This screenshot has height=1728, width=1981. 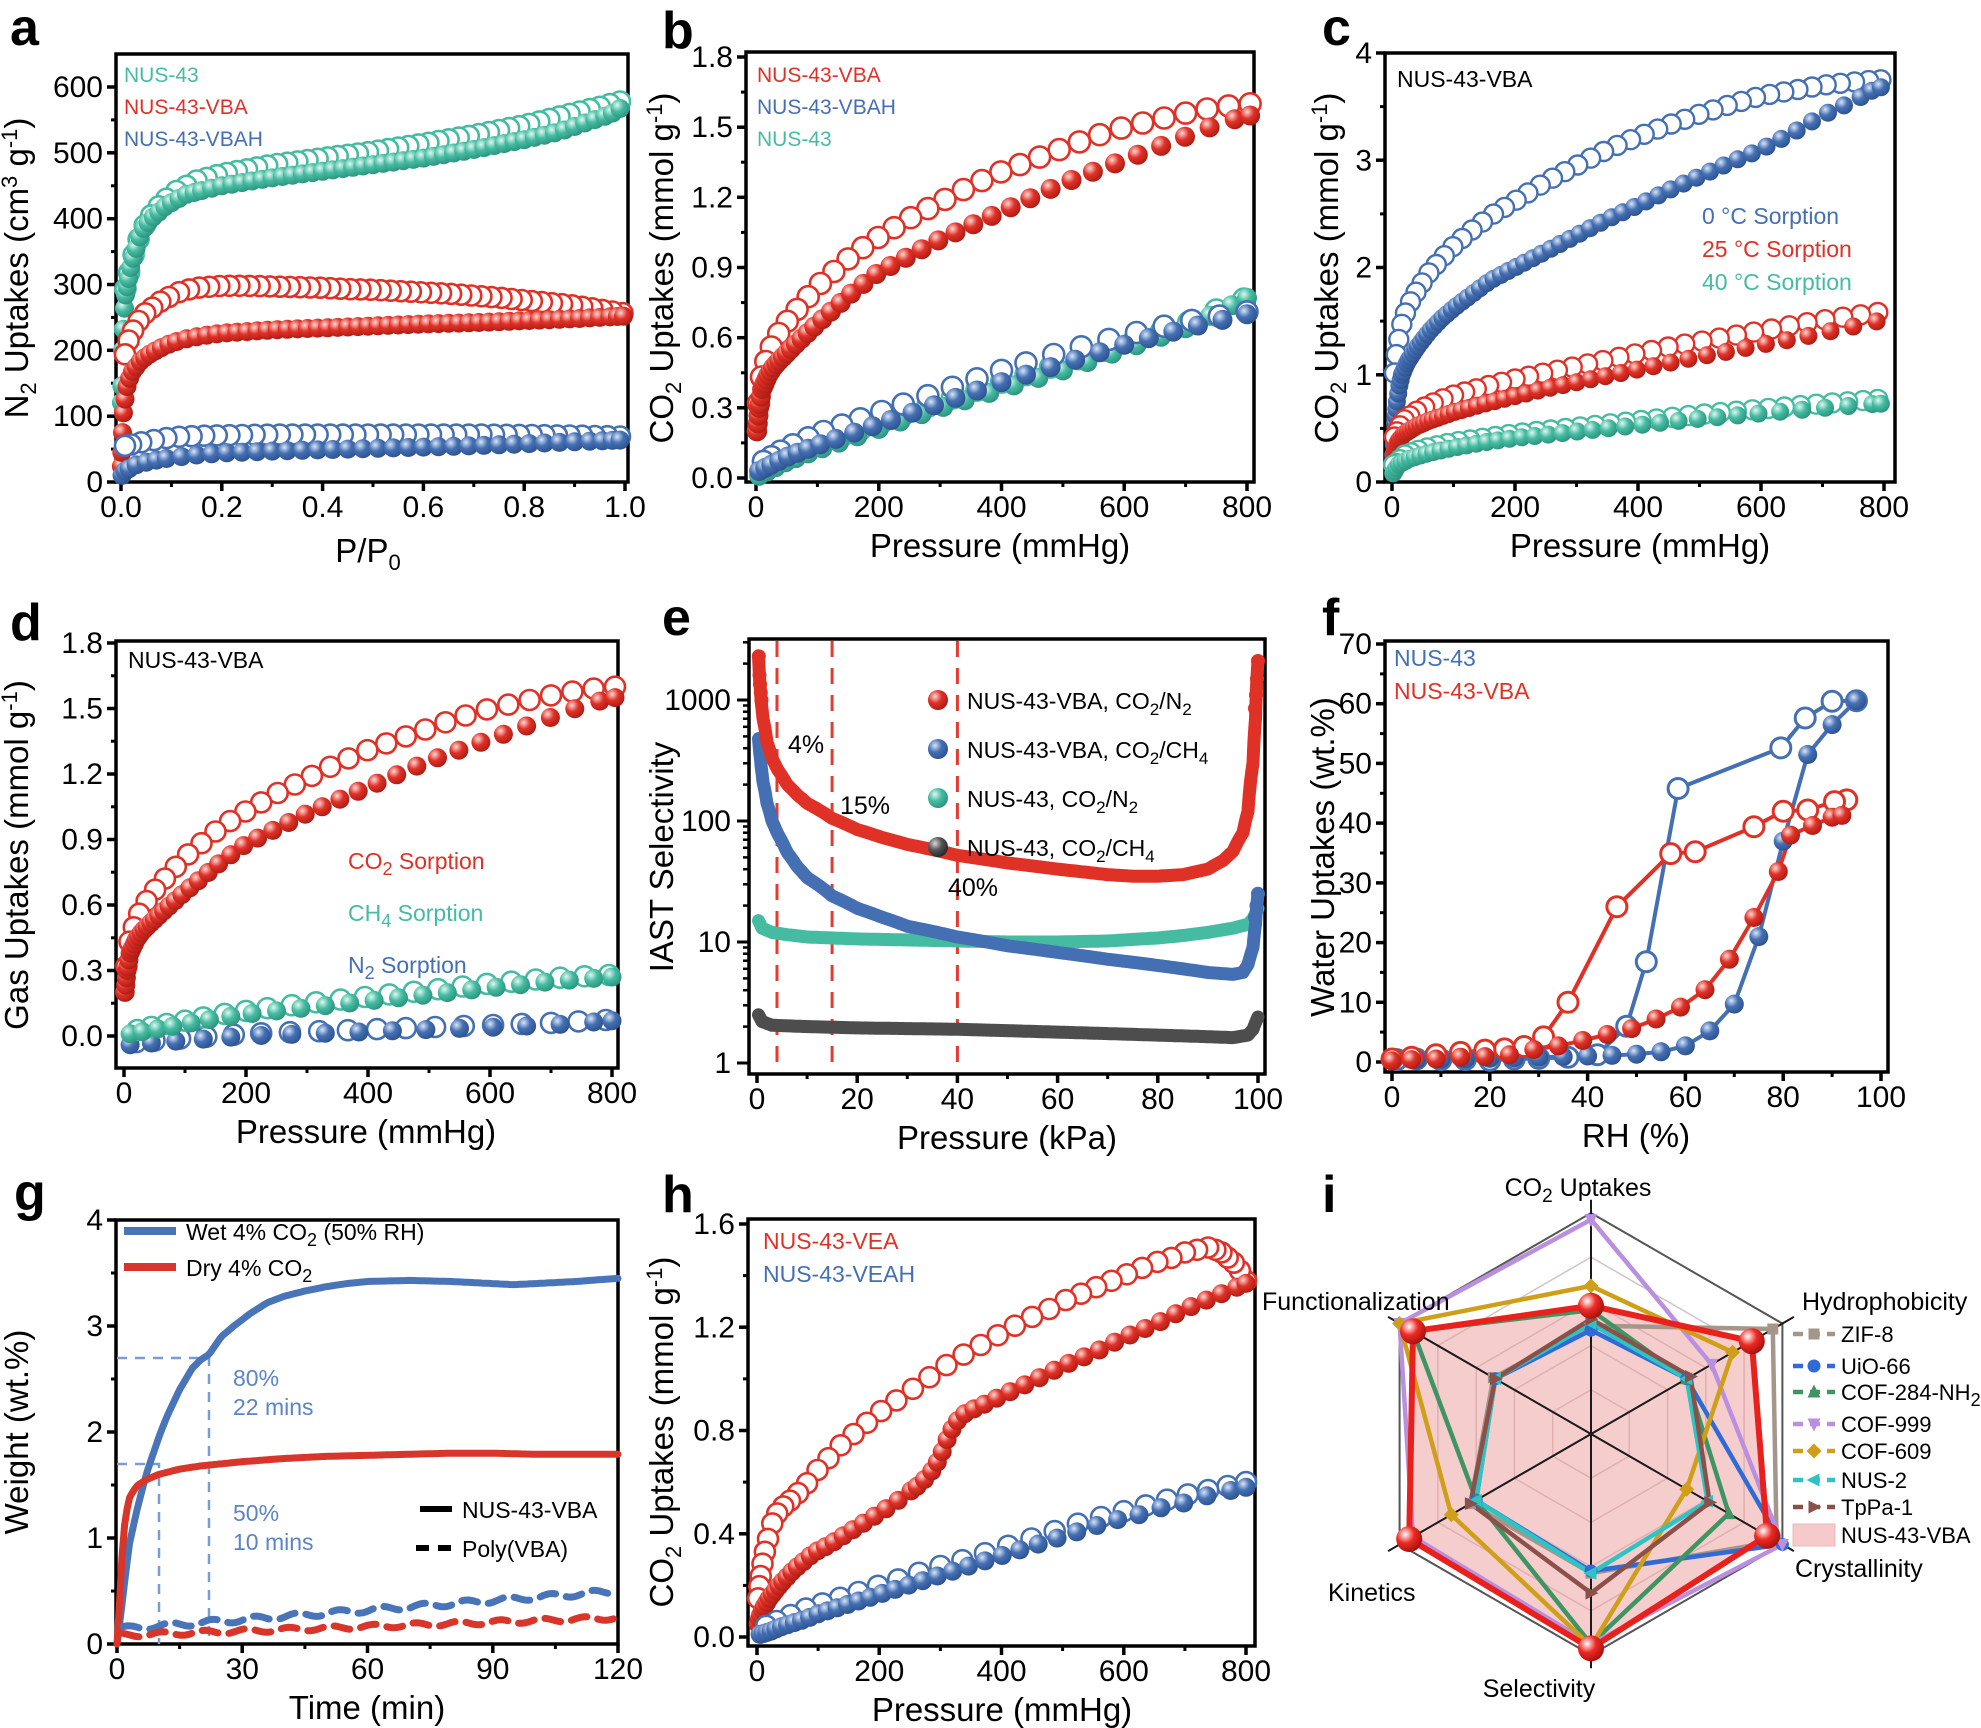 What do you see at coordinates (78, 285) in the screenshot?
I see `svg-text: 300` at bounding box center [78, 285].